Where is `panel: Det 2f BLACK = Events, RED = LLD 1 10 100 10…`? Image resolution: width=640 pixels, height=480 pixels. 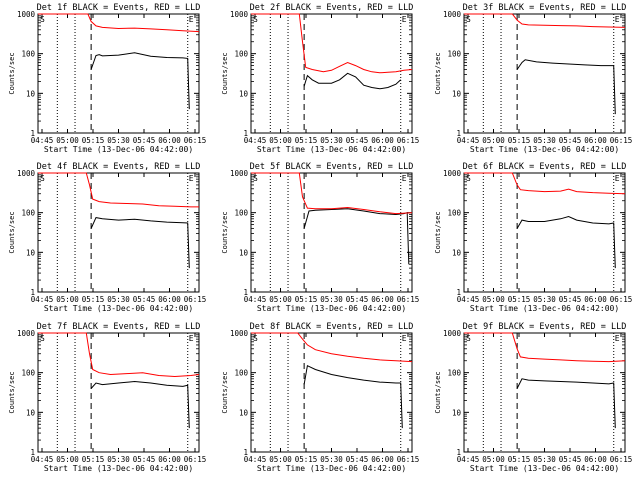 panel: Det 2f BLACK = Events, RED = LLD 1 10 100 10… is located at coordinates (320, 78).